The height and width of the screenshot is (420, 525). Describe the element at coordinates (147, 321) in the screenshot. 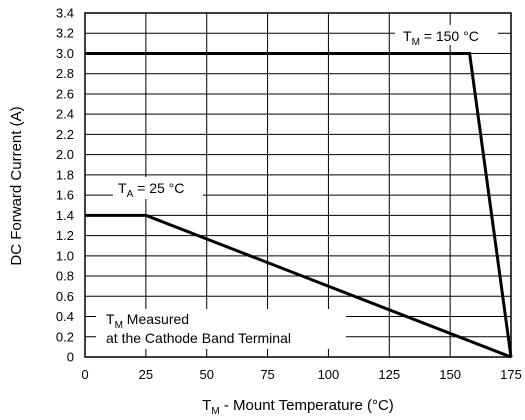

I see `annotation-tm-measured-line1: TM Measured` at that location.